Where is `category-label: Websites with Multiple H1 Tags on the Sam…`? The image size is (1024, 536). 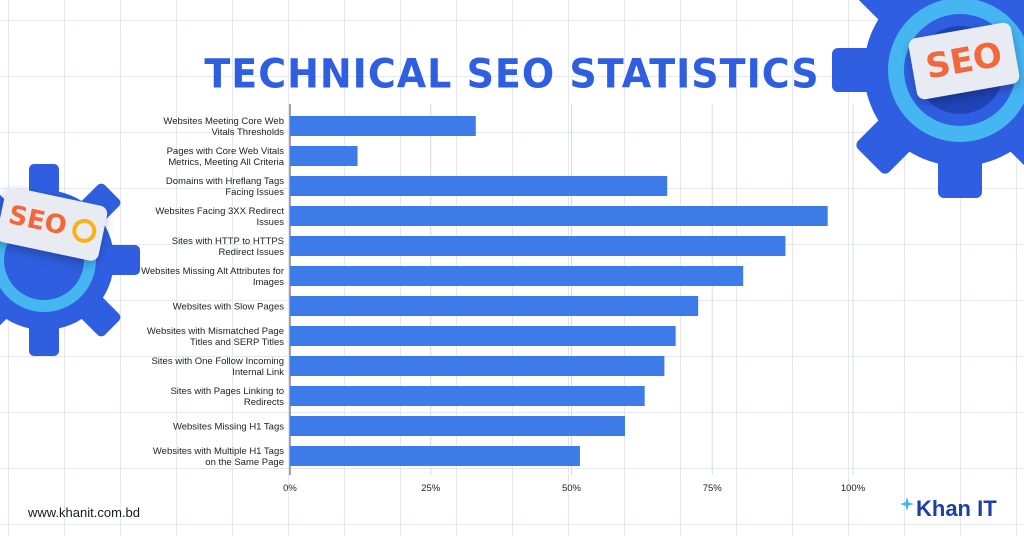
category-label: Websites with Multiple H1 Tags on the Sam… is located at coordinates (218, 457).